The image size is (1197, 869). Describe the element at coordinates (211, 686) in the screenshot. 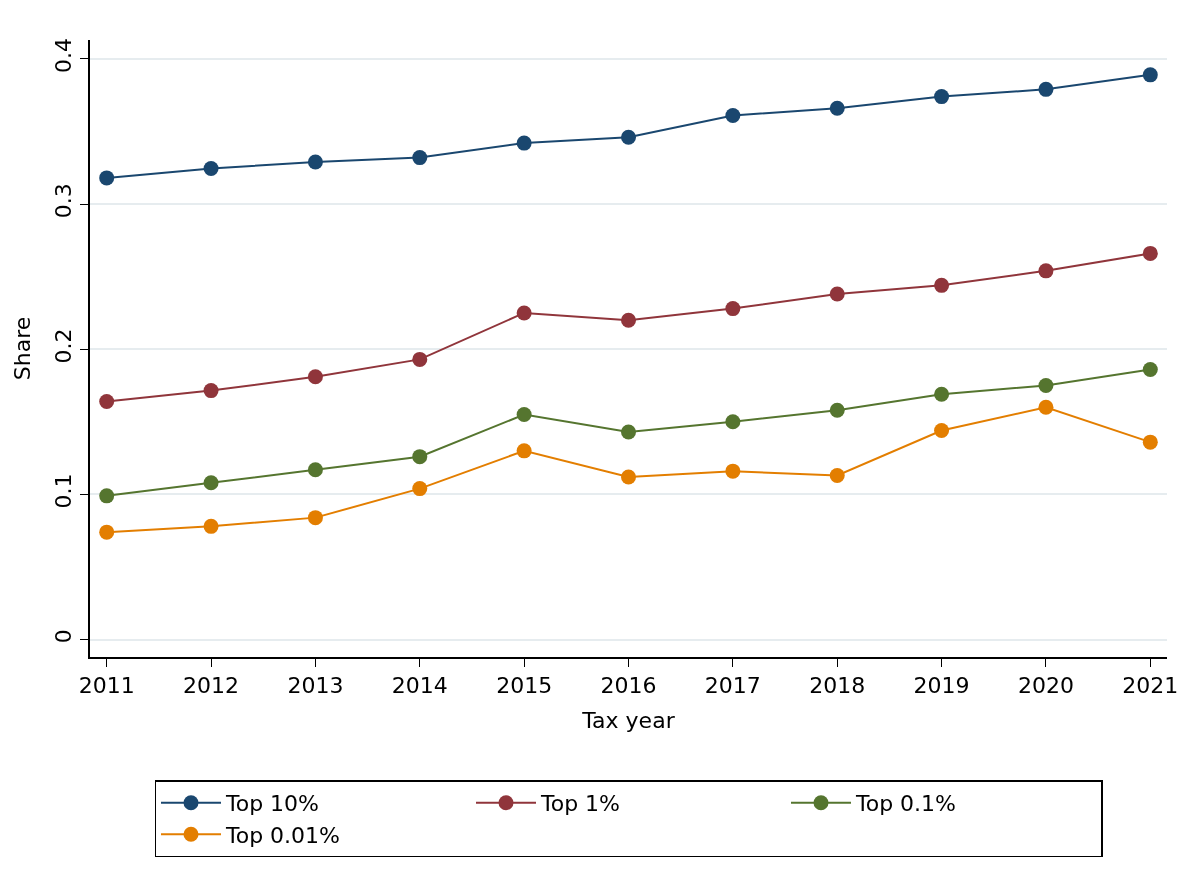

I see `x-tick-label: 2012` at that location.